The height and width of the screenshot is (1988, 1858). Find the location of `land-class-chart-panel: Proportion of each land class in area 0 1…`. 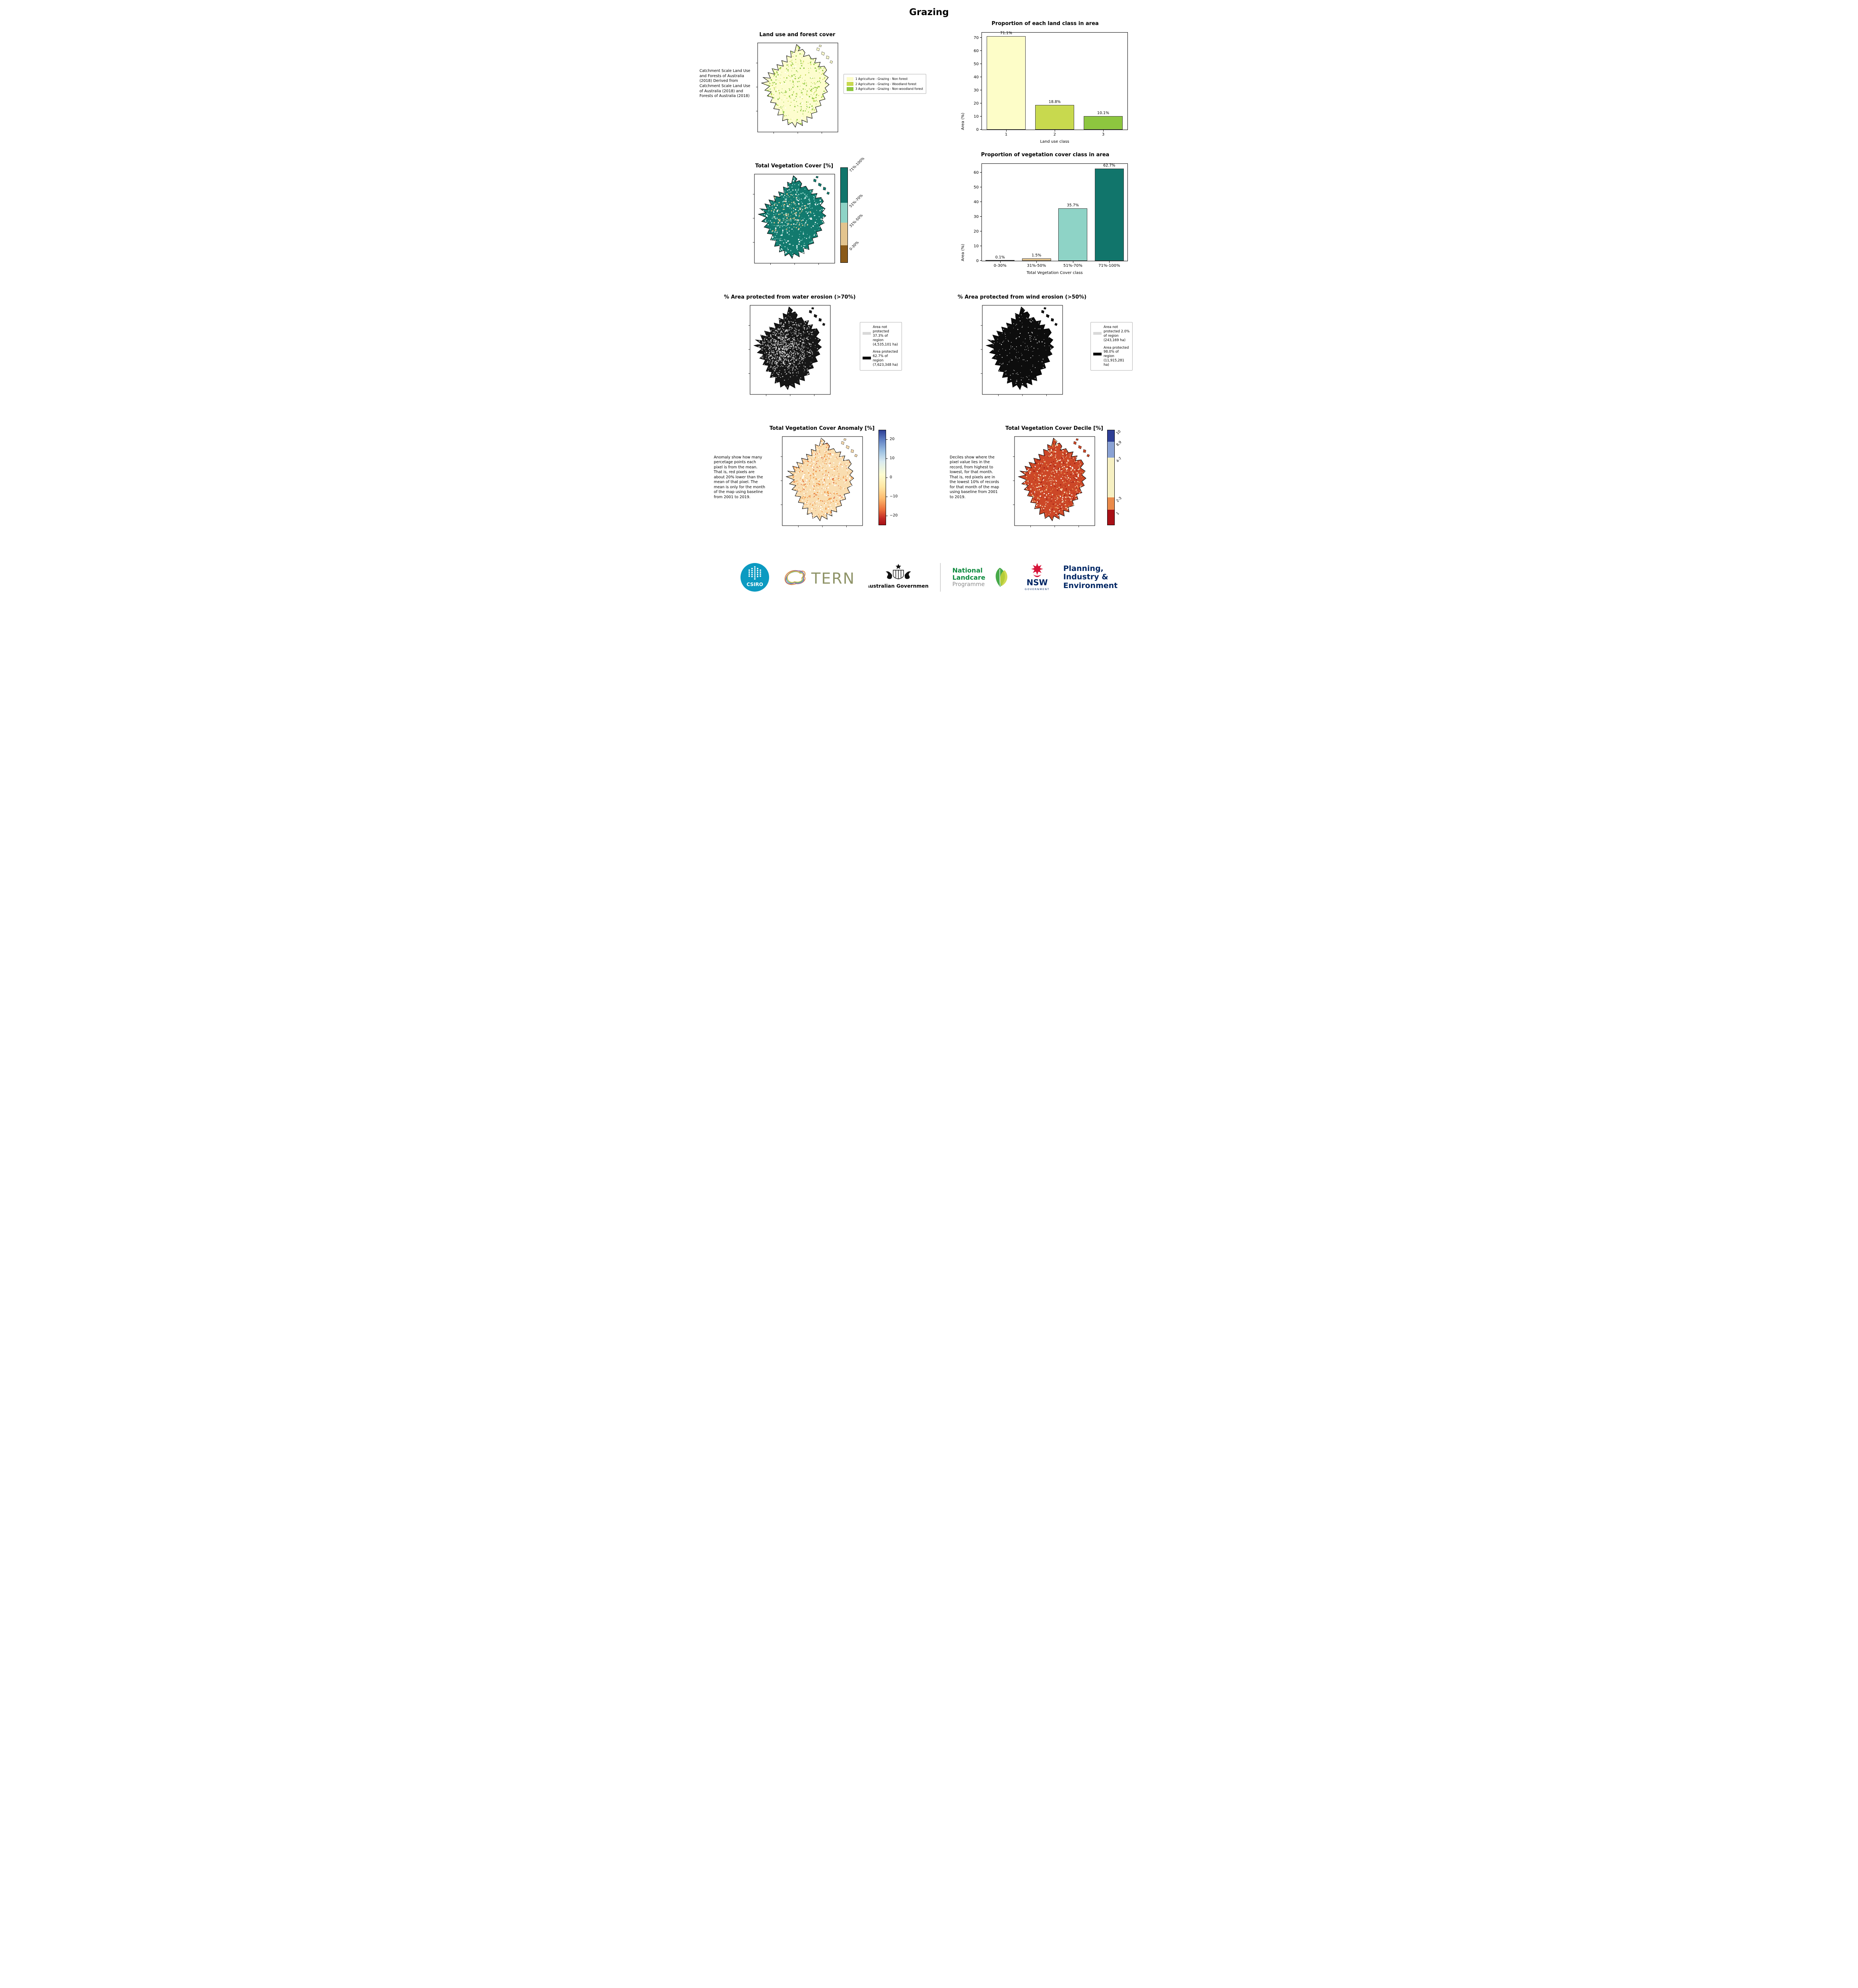

land-class-chart-panel: Proportion of each land class in area 0 1… is located at coordinates (1045, 83).